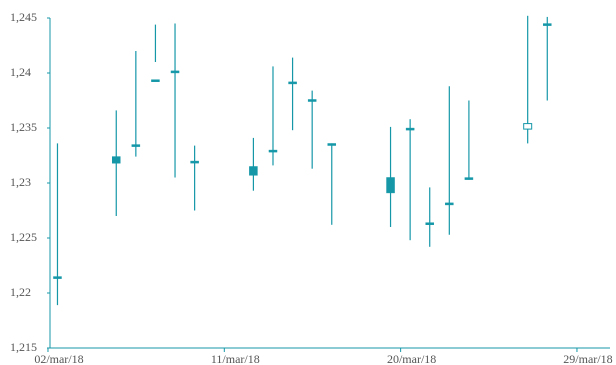  Describe the element at coordinates (587, 358) in the screenshot. I see `x-tick-label: 29/mar/18` at that location.